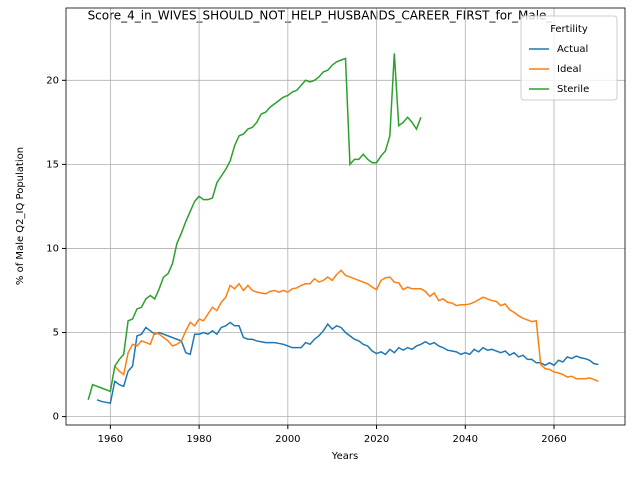 The height and width of the screenshot is (480, 640). Describe the element at coordinates (573, 89) in the screenshot. I see `legend-label: Sterile` at that location.